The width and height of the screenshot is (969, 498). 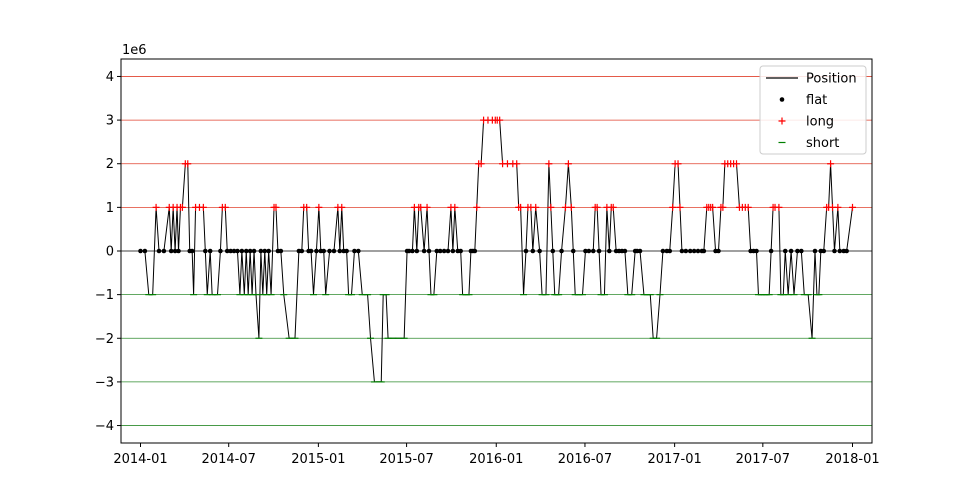 What do you see at coordinates (110, 164) in the screenshot?
I see `y-tick-label: 2` at bounding box center [110, 164].